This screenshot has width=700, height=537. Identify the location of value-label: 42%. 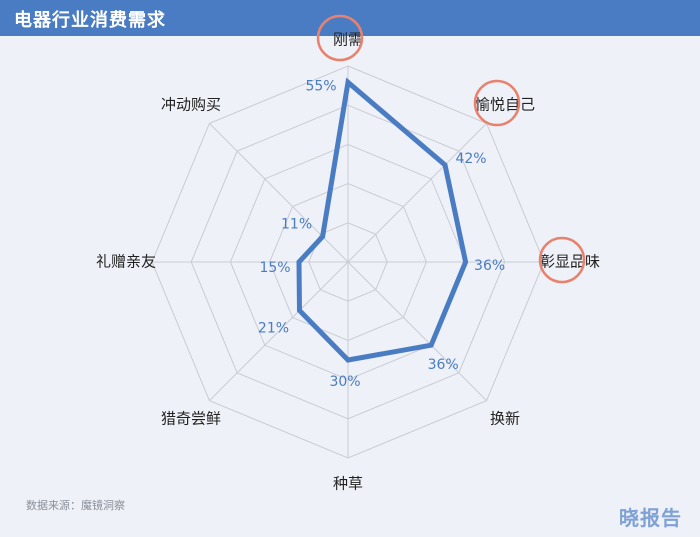
(470, 159).